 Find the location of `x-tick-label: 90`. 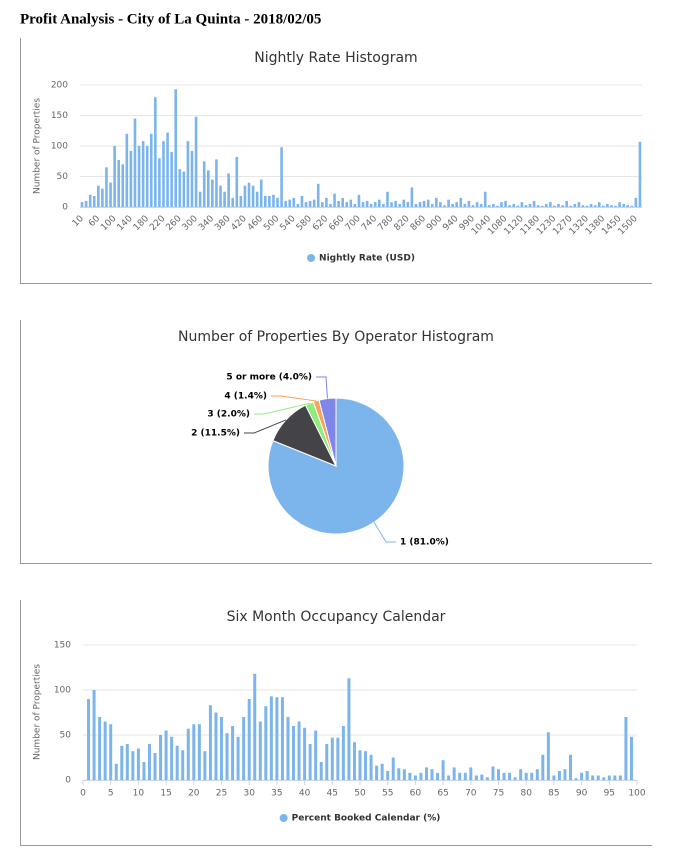

x-tick-label: 90 is located at coordinates (582, 794).